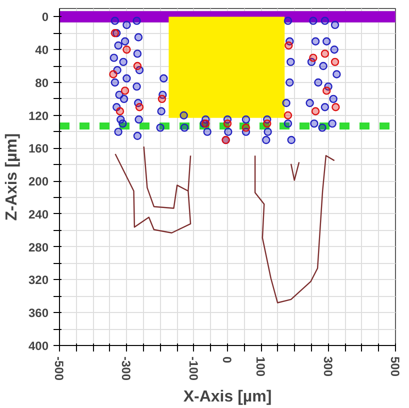 The image size is (409, 408). What do you see at coordinates (395, 366) in the screenshot?
I see `x-tick-label: 500` at bounding box center [395, 366].